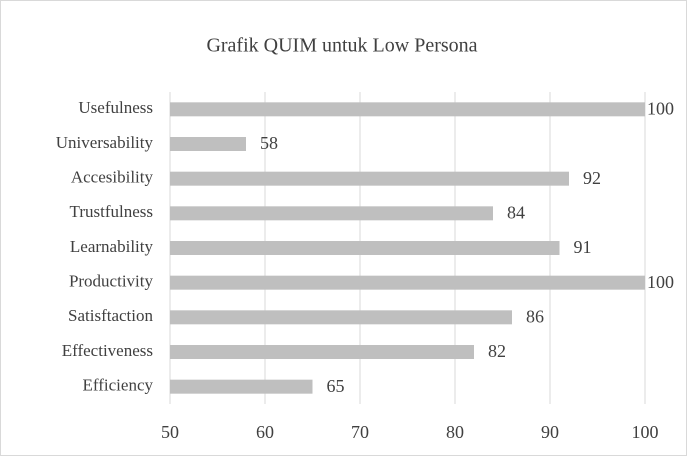  I want to click on value-label: 82, so click(497, 351).